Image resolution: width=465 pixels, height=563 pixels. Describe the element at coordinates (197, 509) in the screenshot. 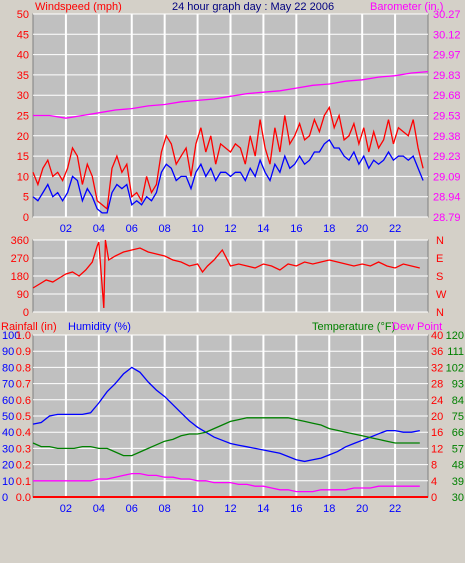

I see `climate-x-tick: 10` at that location.